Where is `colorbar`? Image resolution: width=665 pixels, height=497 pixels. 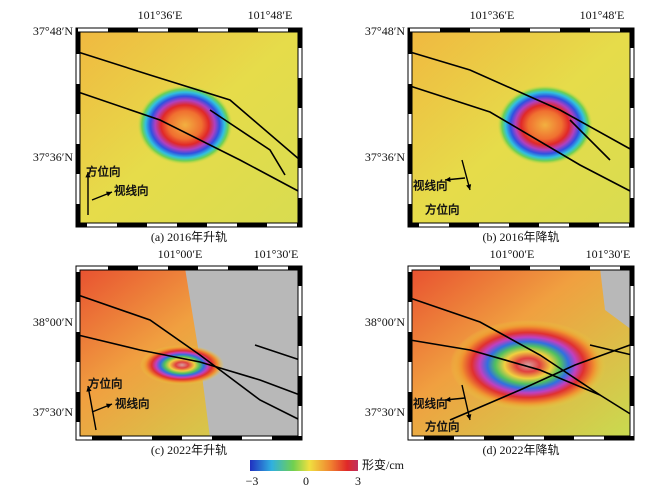
colorbar is located at coordinates (304, 465).